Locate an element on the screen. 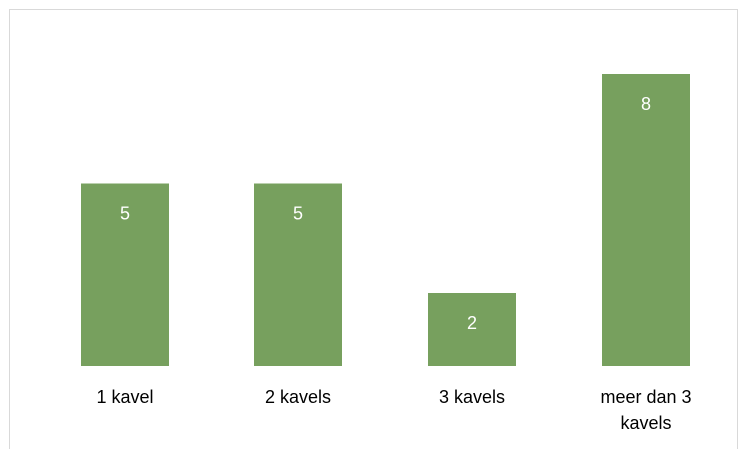 Image resolution: width=753 pixels, height=452 pixels. category-label-line: 3 kavels is located at coordinates (472, 397).